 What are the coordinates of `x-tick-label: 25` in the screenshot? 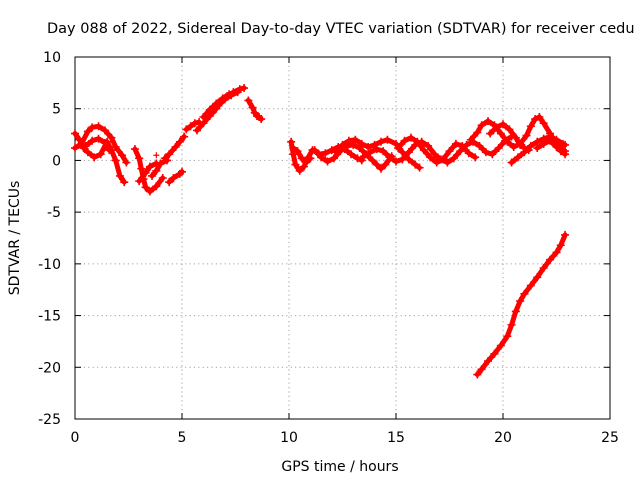 It's located at (610, 438).